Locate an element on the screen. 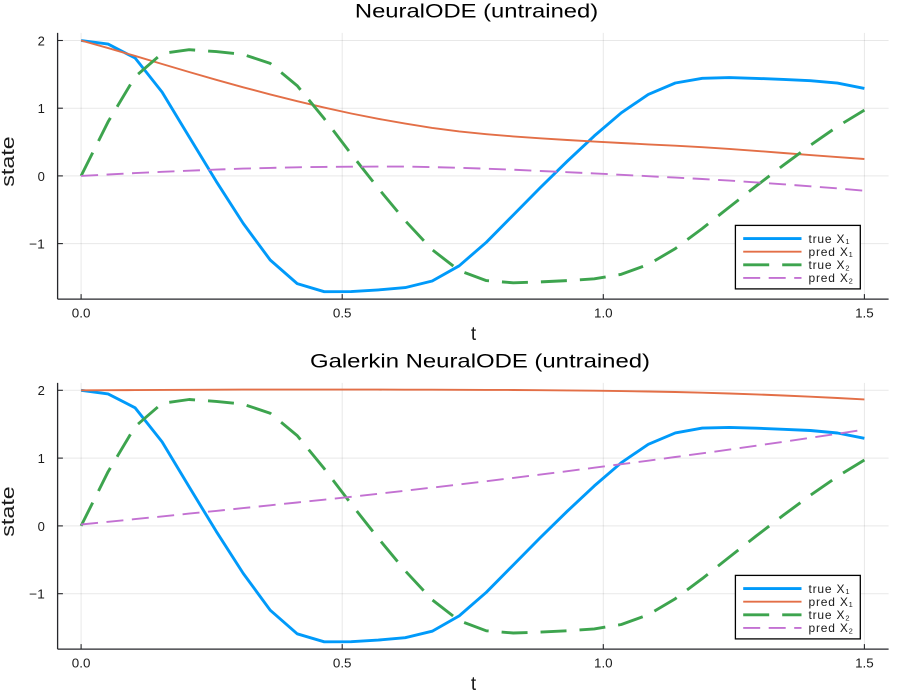  svg-text: Galerkin NeuralODE (untrained) is located at coordinates (480, 362).